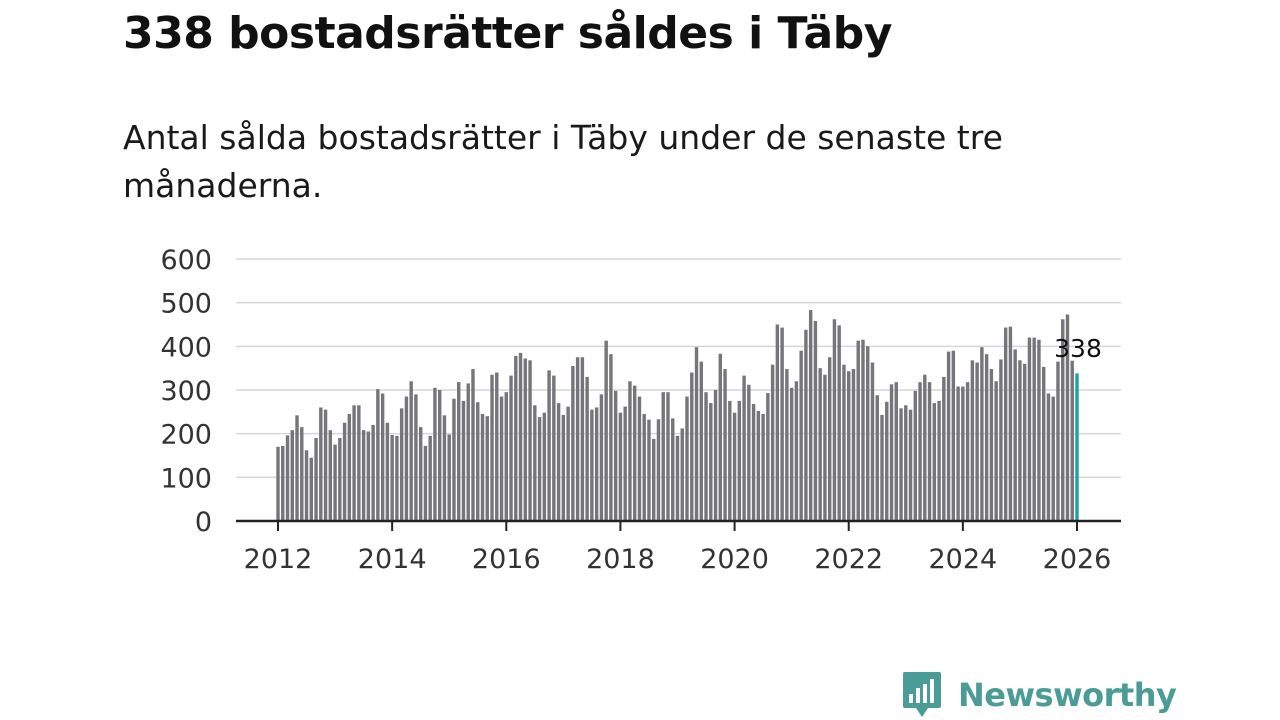  I want to click on x-tick-label: 2016, so click(506, 559).